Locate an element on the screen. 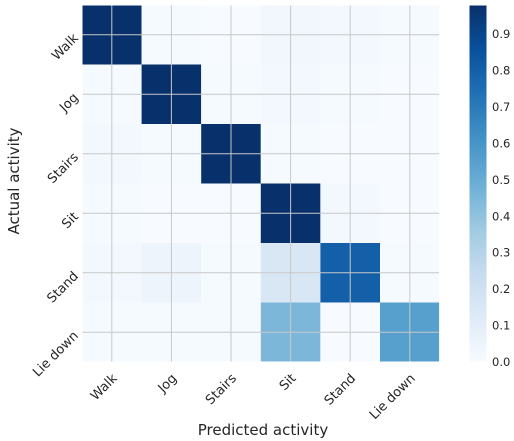 The image size is (514, 441). colorbar-tick-label: 0.8 is located at coordinates (501, 71).